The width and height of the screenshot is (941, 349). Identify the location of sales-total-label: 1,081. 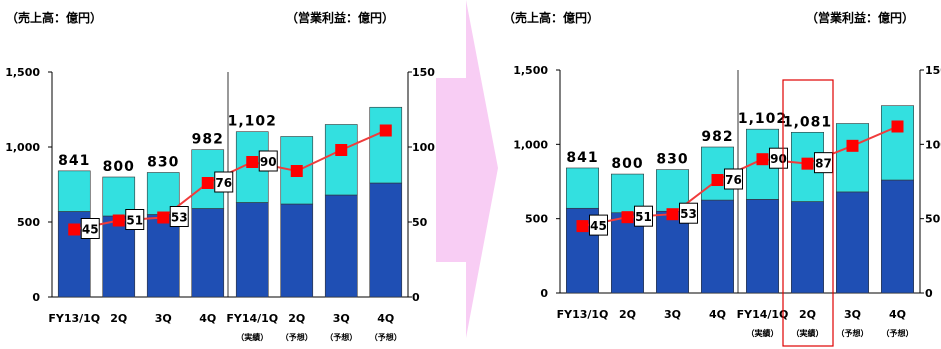
(807, 122).